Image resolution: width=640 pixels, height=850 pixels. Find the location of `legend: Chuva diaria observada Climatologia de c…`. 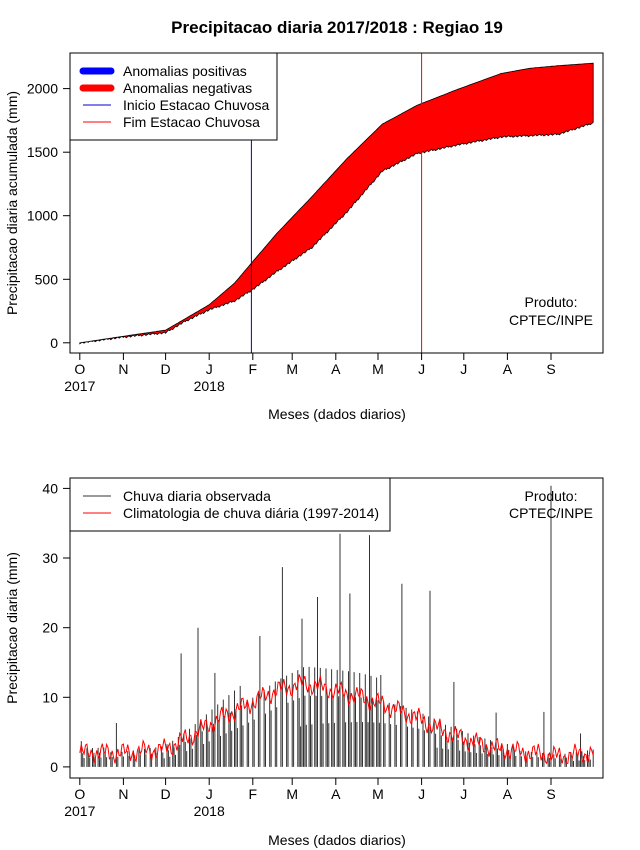

legend: Chuva diaria observada Climatologia de c… is located at coordinates (230, 504).